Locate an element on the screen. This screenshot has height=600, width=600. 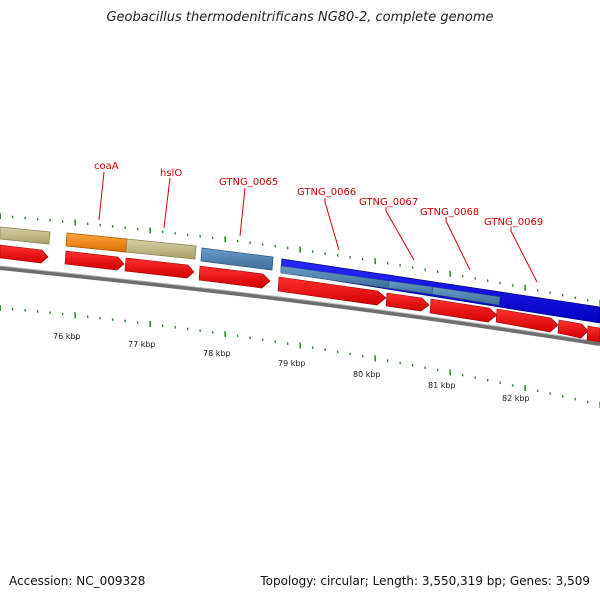
kbp-label: 81 kbp is located at coordinates (442, 385).